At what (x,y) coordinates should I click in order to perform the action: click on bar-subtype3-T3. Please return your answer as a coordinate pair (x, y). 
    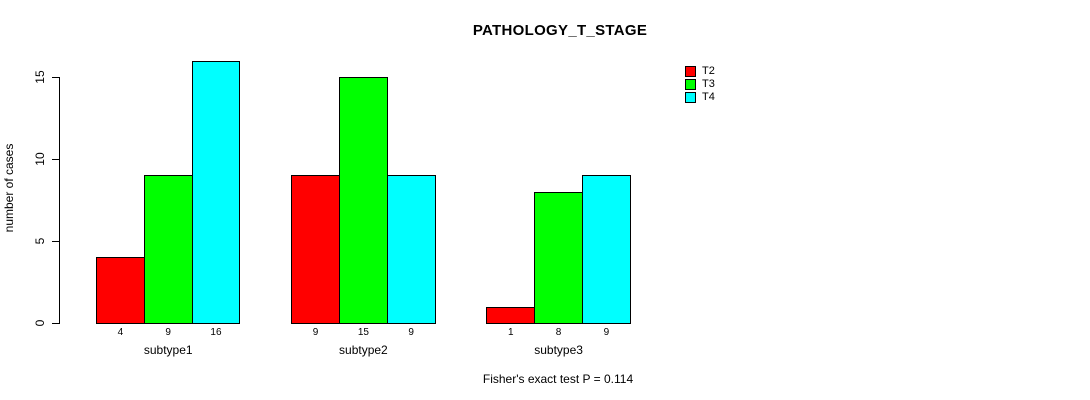
    Looking at the image, I should click on (558, 257).